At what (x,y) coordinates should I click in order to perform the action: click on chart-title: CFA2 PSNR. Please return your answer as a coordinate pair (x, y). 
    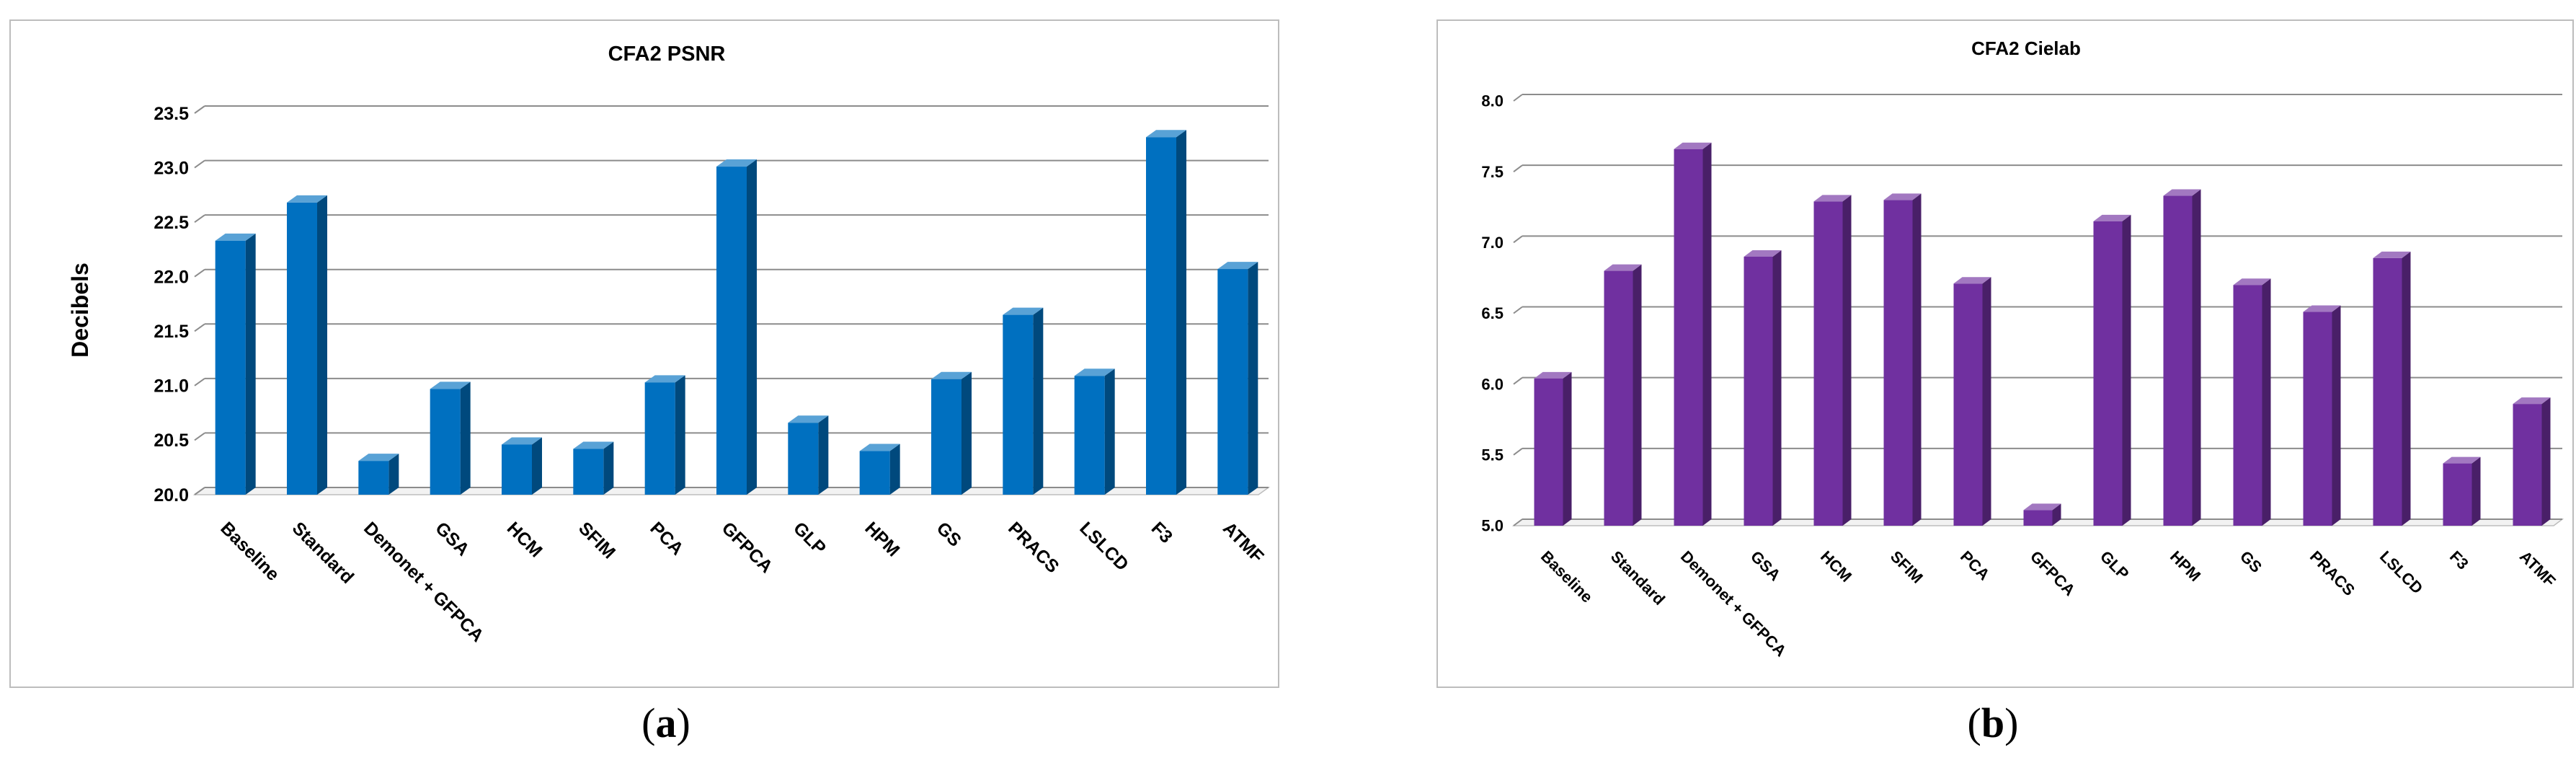
    Looking at the image, I should click on (667, 54).